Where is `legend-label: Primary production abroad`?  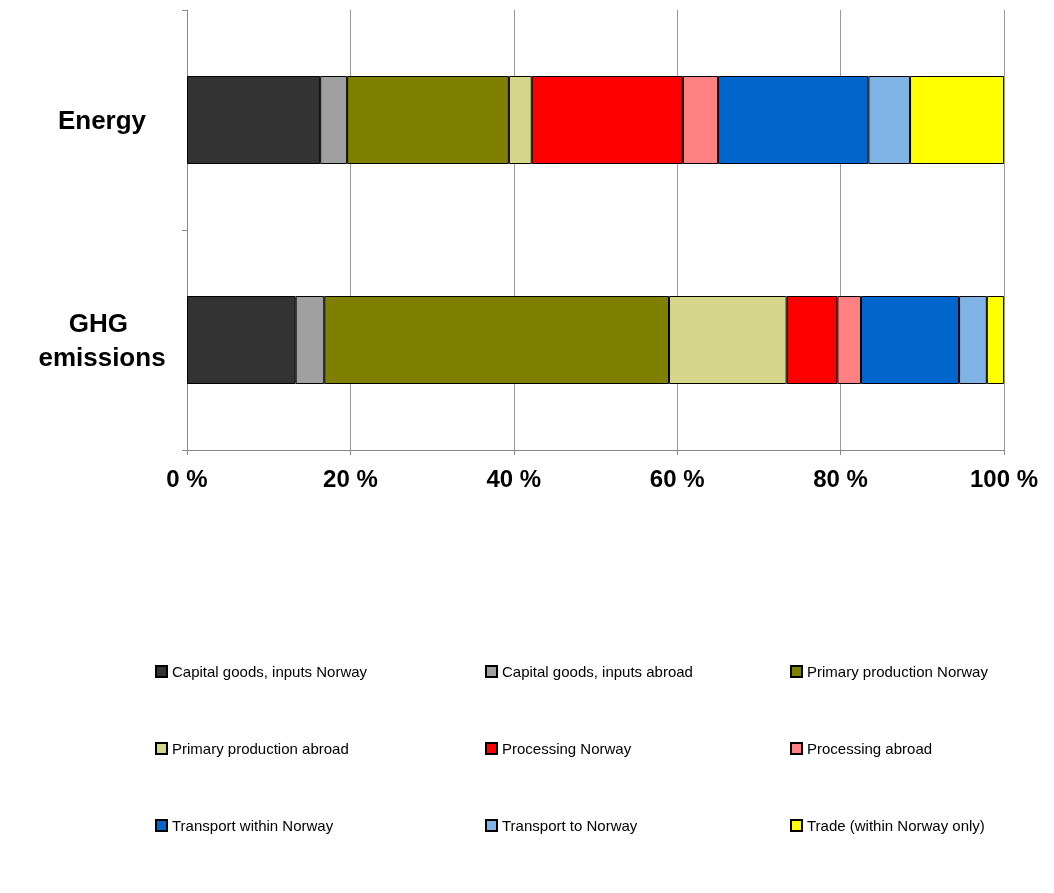
legend-label: Primary production abroad is located at coordinates (260, 748).